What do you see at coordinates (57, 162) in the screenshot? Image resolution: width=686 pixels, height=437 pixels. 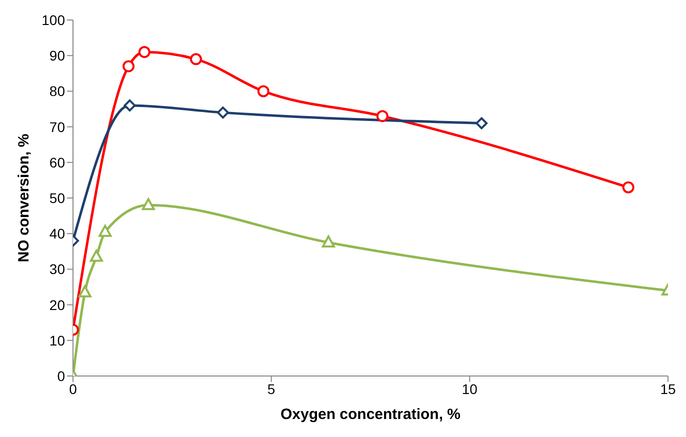 I see `y-tick-label: 60` at bounding box center [57, 162].